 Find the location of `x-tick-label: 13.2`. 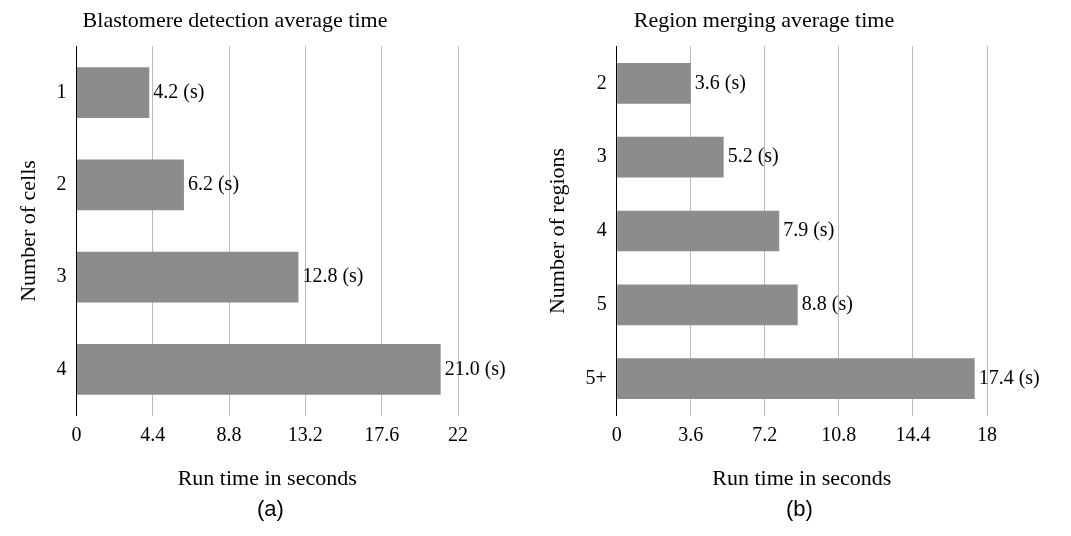

x-tick-label: 13.2 is located at coordinates (305, 433).